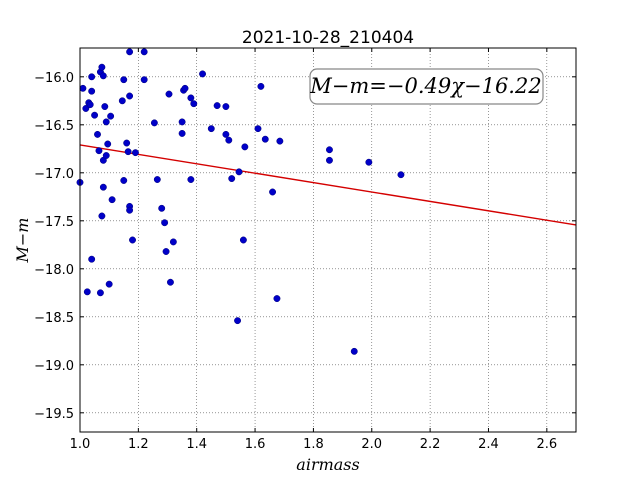  What do you see at coordinates (138, 444) in the screenshot?
I see `x-tick-label: 1.2` at bounding box center [138, 444].